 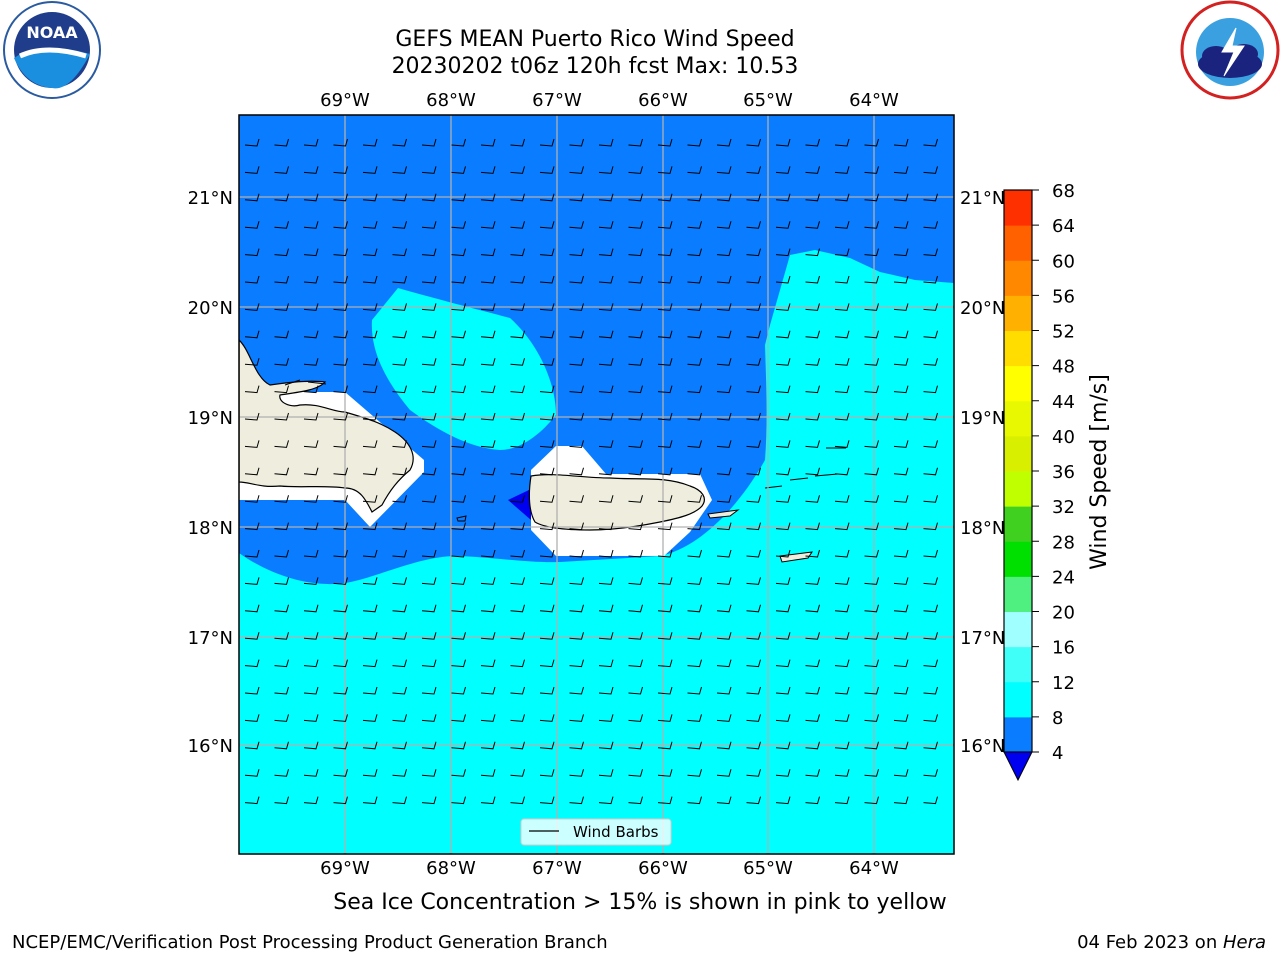 I want to click on colorbar-tick-label: 32, so click(x=1063, y=507).